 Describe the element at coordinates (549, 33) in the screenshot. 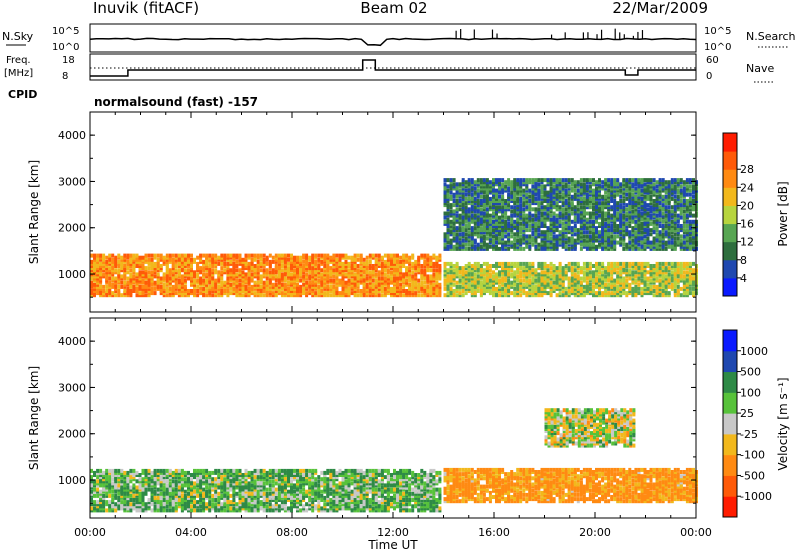

I see `noise-search-spikes` at that location.